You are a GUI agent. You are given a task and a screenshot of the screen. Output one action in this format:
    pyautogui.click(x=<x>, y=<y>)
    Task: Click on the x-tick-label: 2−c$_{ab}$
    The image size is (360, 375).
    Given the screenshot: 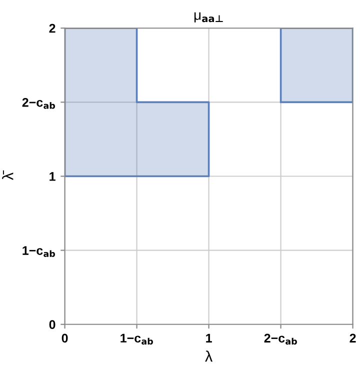 What is the action you would take?
    pyautogui.click(x=280, y=339)
    